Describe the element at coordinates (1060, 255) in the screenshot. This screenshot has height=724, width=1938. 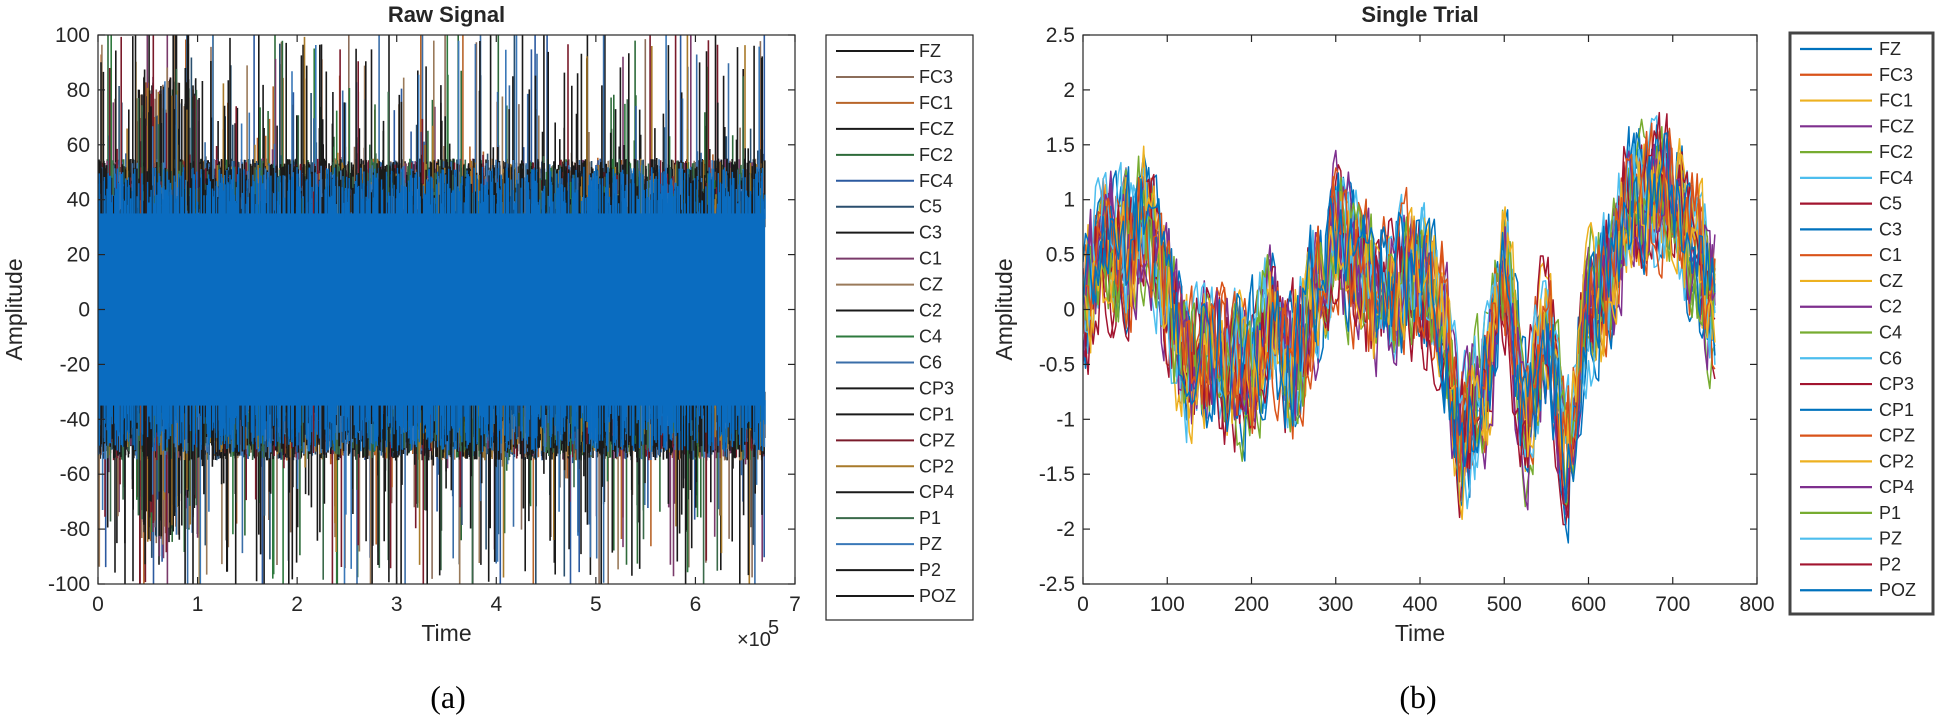
I see `y-tick-label: 0.5` at that location.